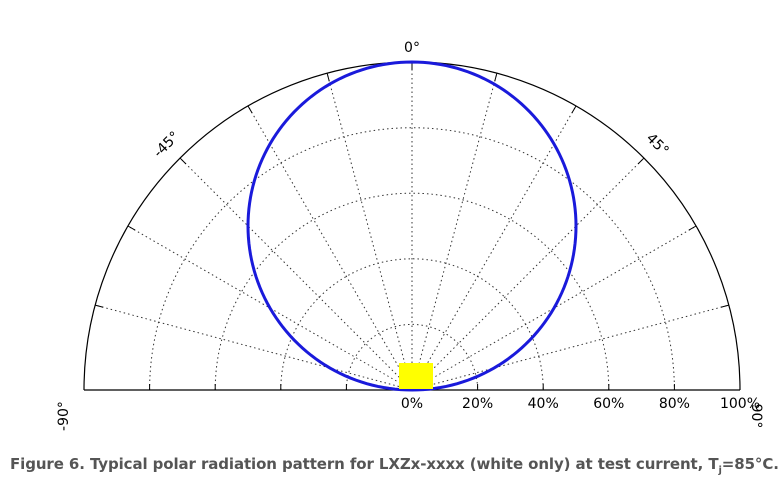 This screenshot has width=783, height=499. What do you see at coordinates (750, 464) in the screenshot?
I see `caption-text-end: =85°C.` at bounding box center [750, 464].